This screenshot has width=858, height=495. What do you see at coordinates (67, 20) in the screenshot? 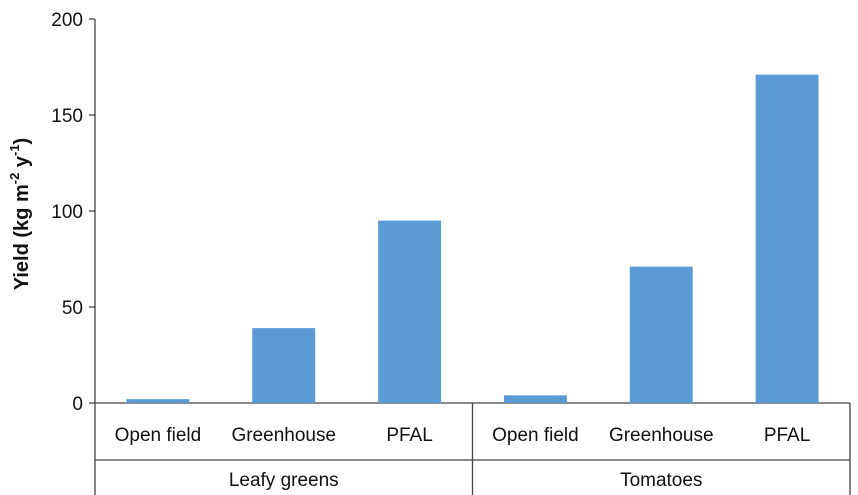
I see `y-tick-label: 200` at bounding box center [67, 20].